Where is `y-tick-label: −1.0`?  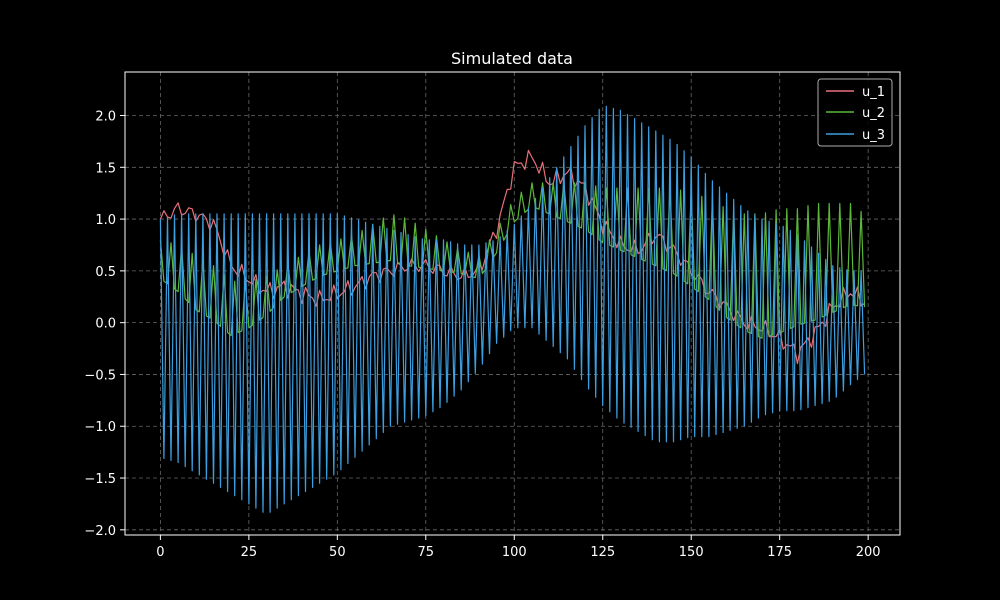 y-tick-label: −1.0 is located at coordinates (100, 427).